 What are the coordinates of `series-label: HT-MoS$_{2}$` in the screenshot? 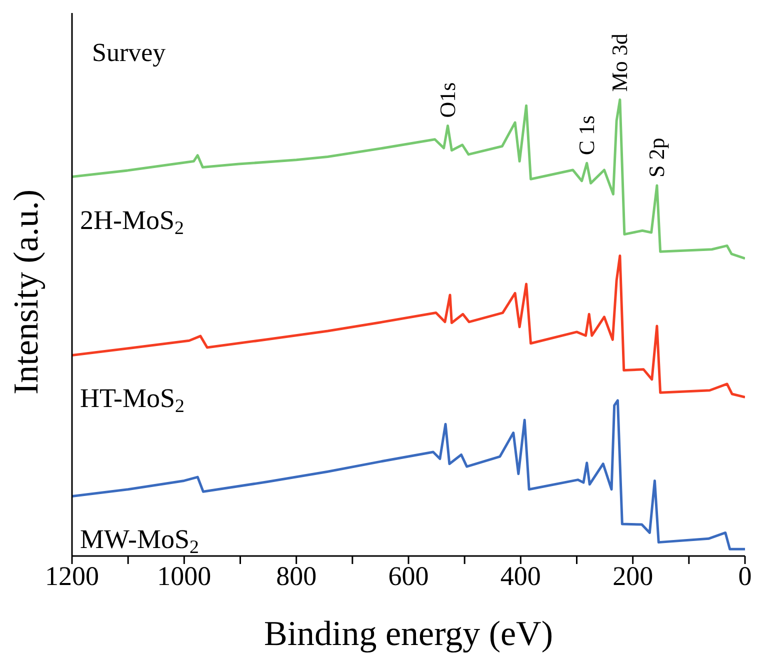 It's located at (132, 400).